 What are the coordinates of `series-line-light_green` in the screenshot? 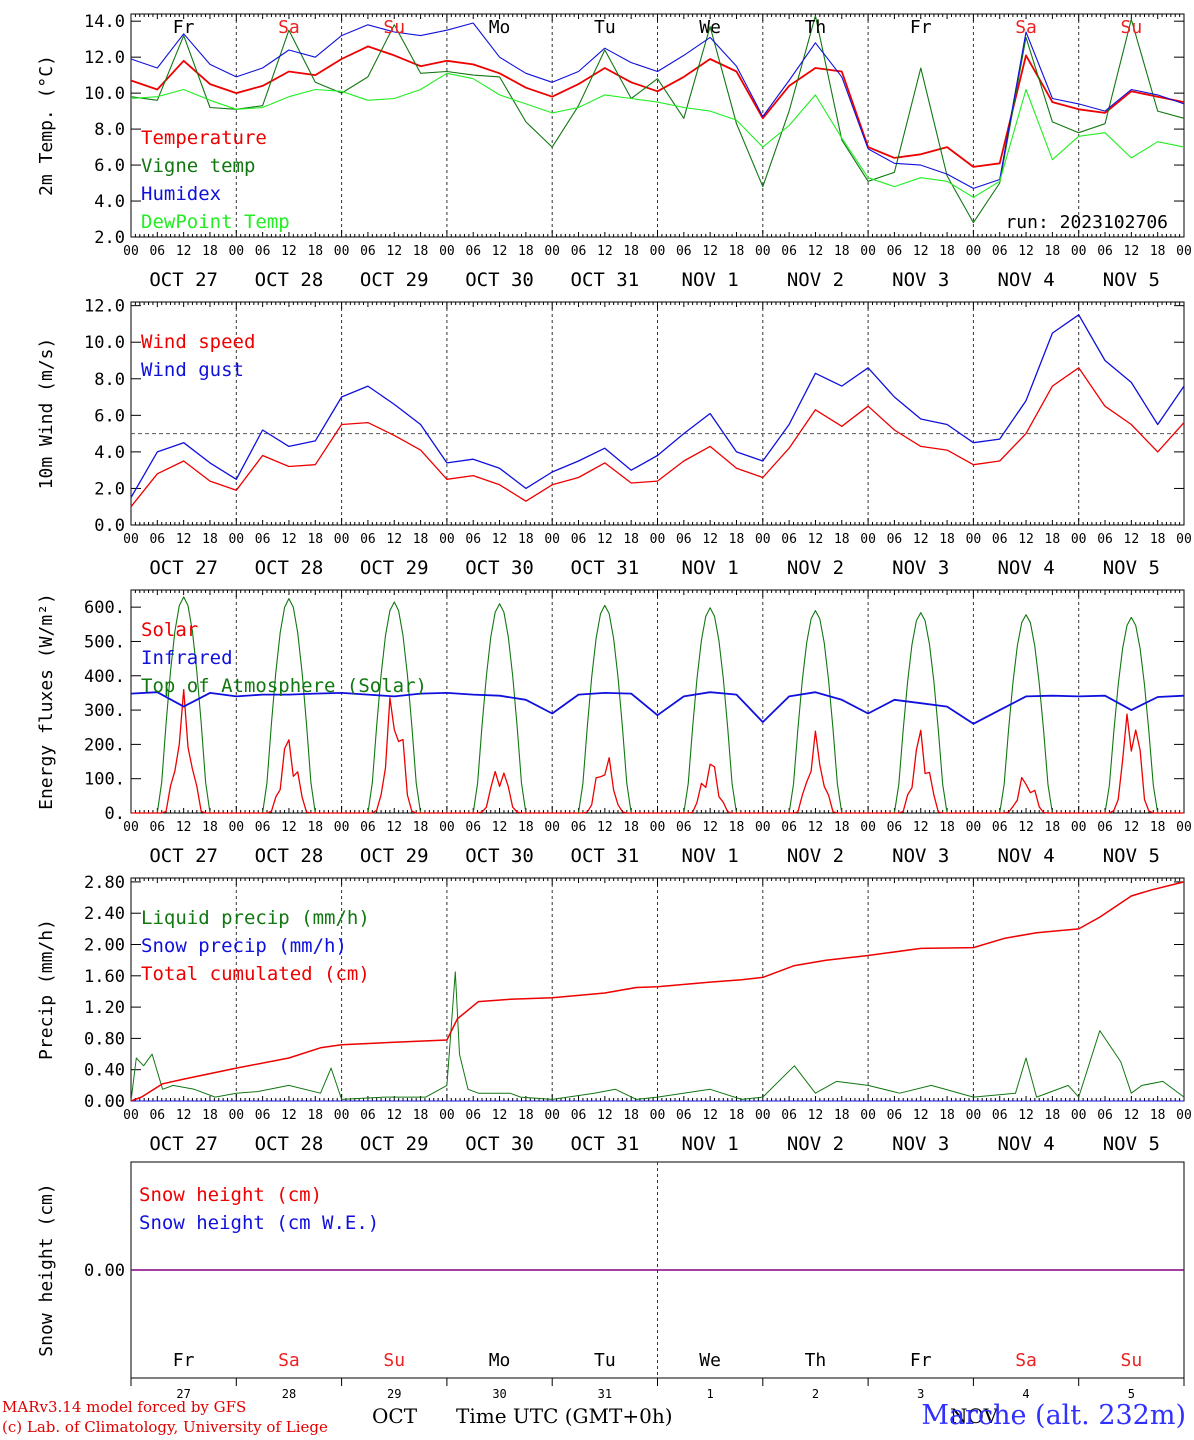 It's located at (657, 135).